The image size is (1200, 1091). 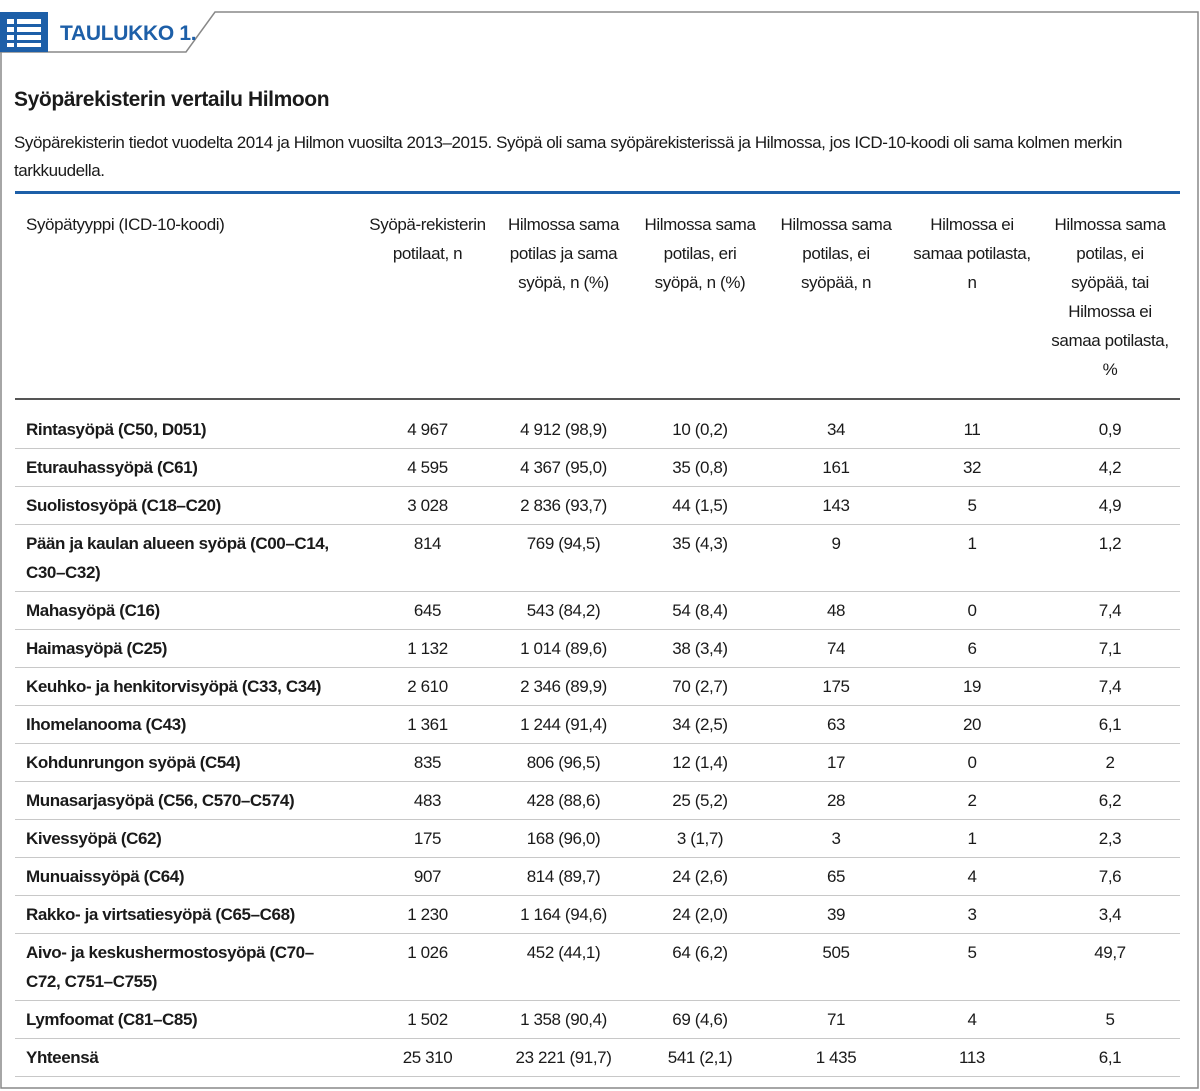 I want to click on column-header: Syöpä-rekisterin potilaat, n, so click(x=427, y=239).